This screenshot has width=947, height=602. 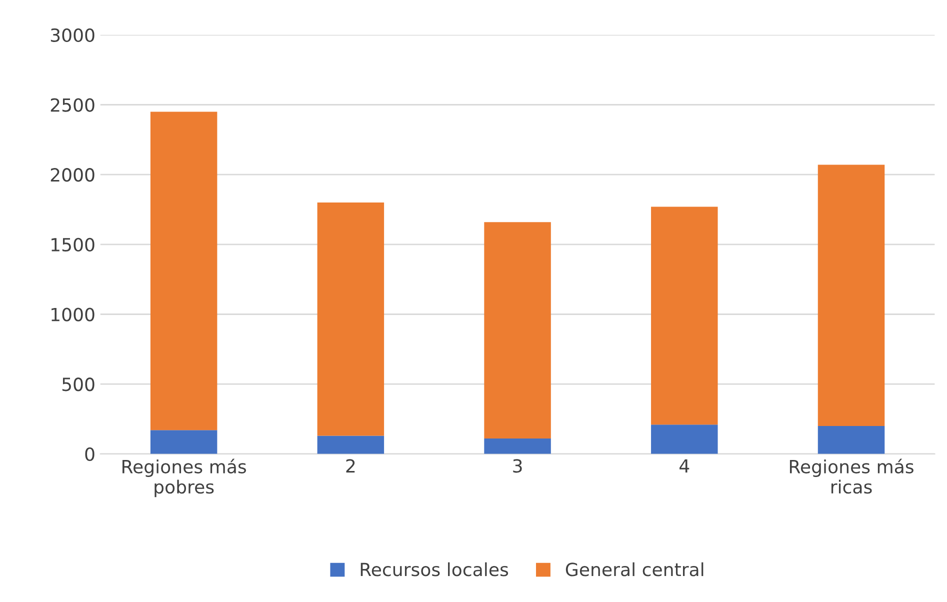 I want to click on y-tick-label: 0, so click(x=89, y=454).